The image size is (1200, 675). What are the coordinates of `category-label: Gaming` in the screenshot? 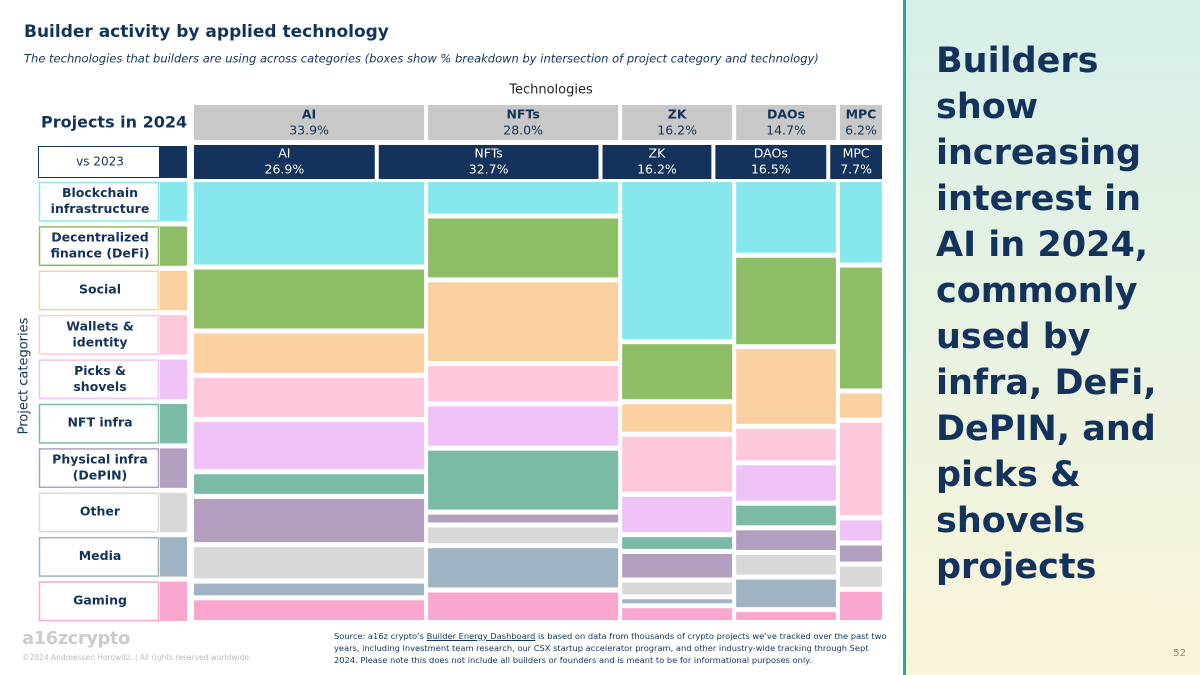 It's located at (100, 599).